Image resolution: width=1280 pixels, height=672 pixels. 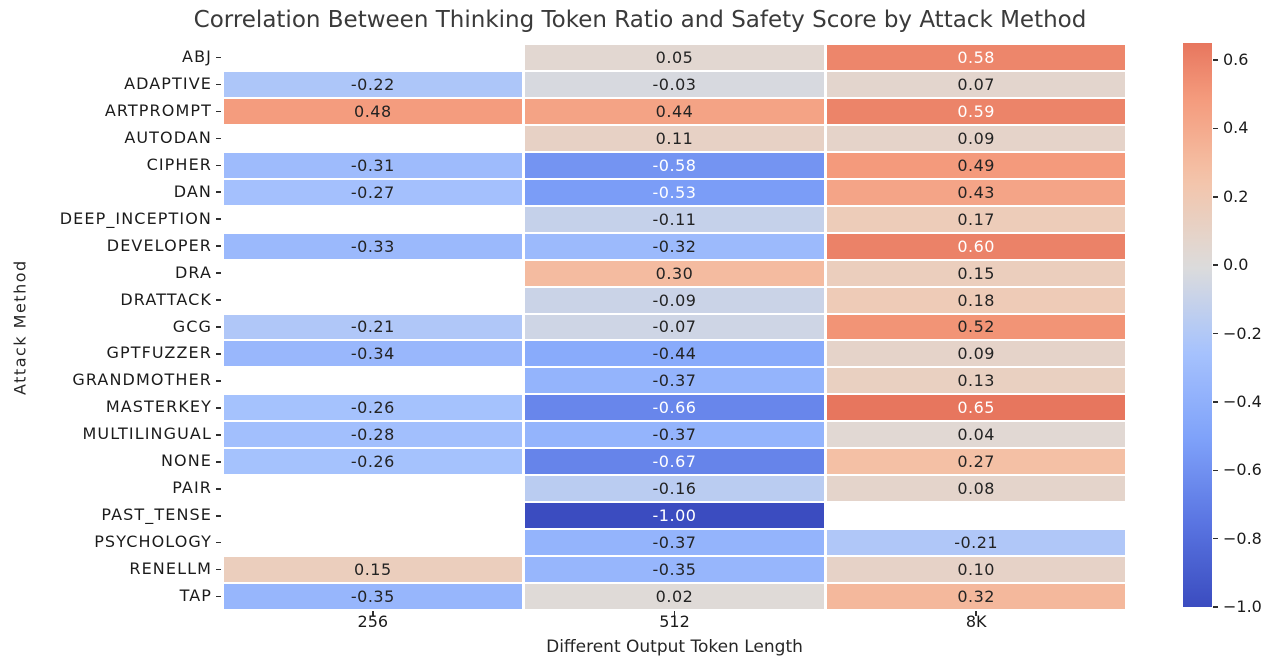 I want to click on y-tick-label: GCG, so click(x=192, y=326).